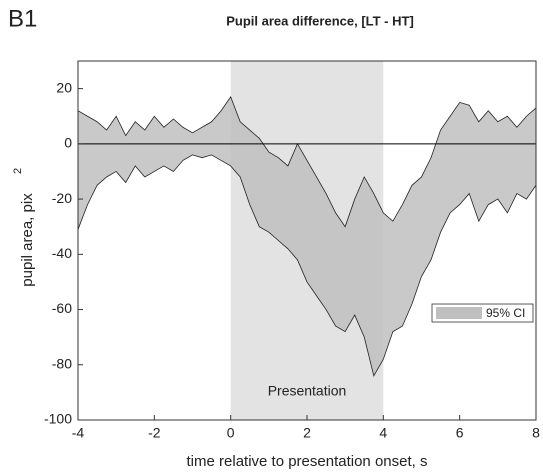  Describe the element at coordinates (62, 363) in the screenshot. I see `y-tick-label: -80` at that location.